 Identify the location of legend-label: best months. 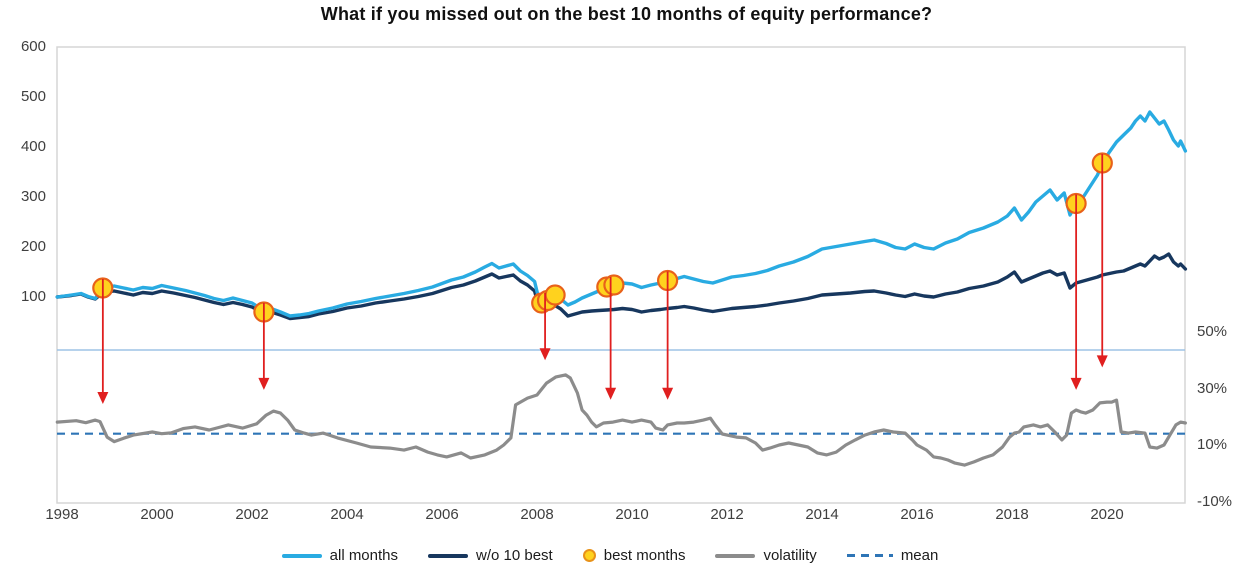
(644, 555).